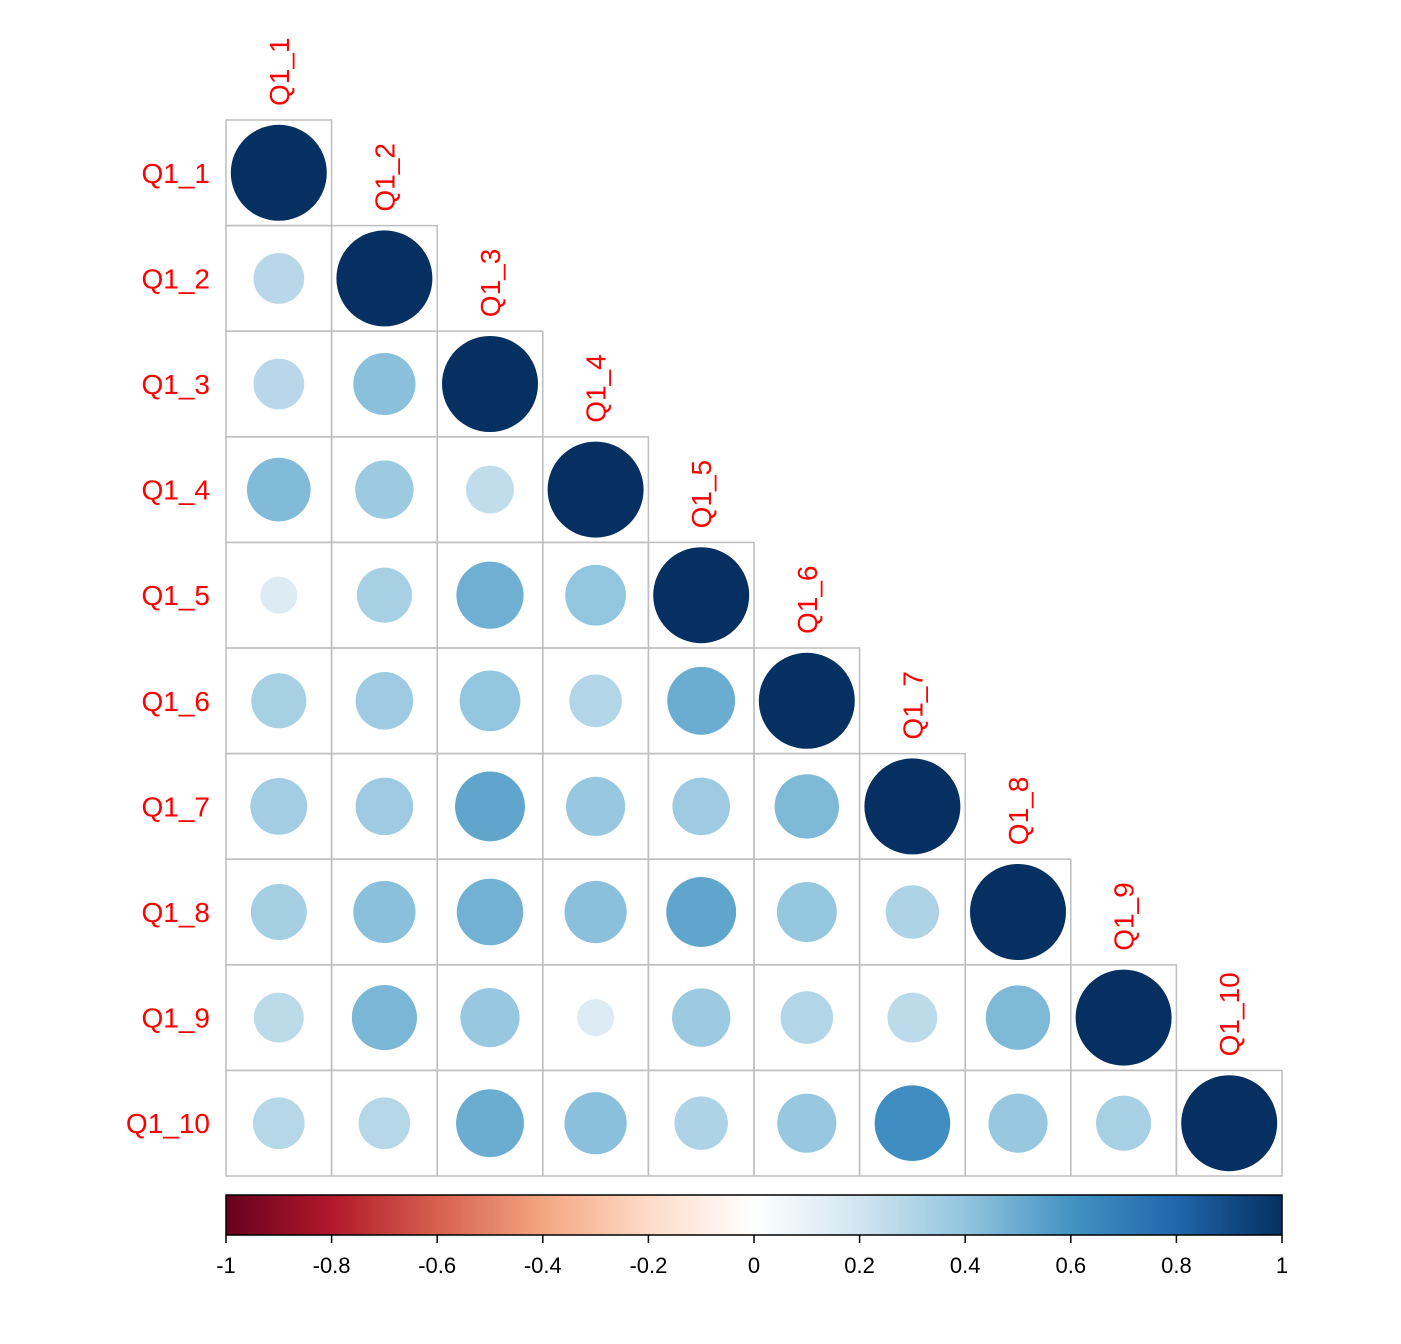 The width and height of the screenshot is (1401, 1344). I want to click on colorbar-tick-label: 1, so click(1282, 1265).